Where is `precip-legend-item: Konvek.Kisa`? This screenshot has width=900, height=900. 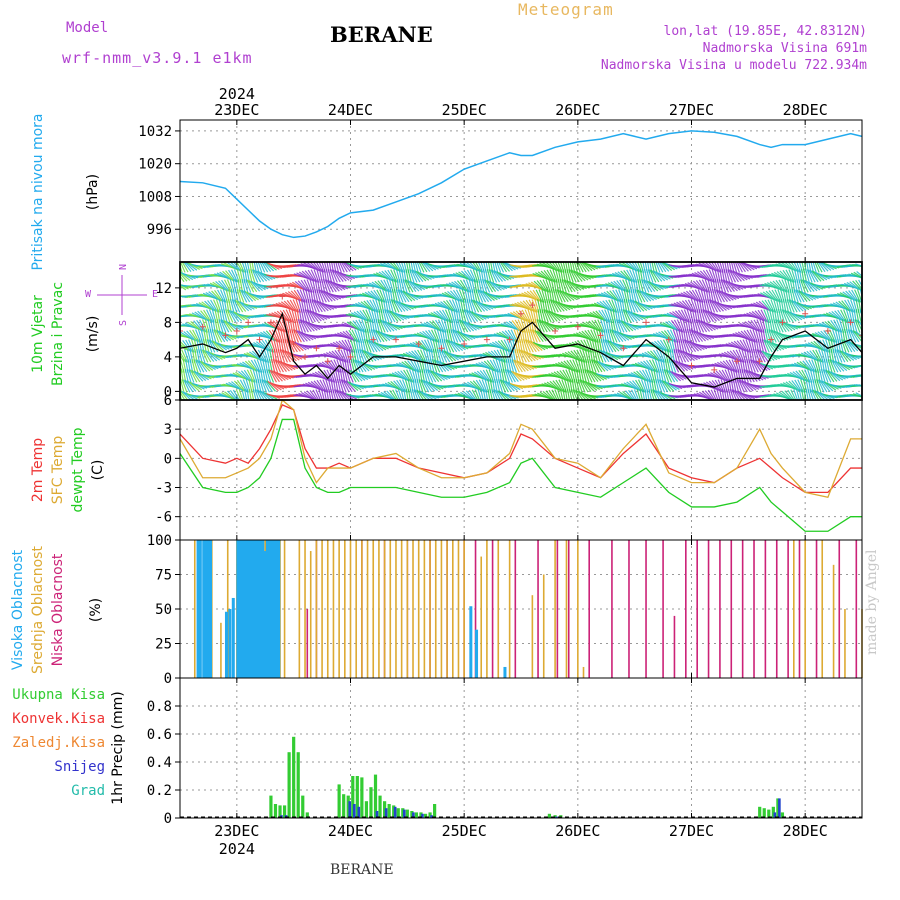
precip-legend-item: Konvek.Kisa is located at coordinates (58, 719).